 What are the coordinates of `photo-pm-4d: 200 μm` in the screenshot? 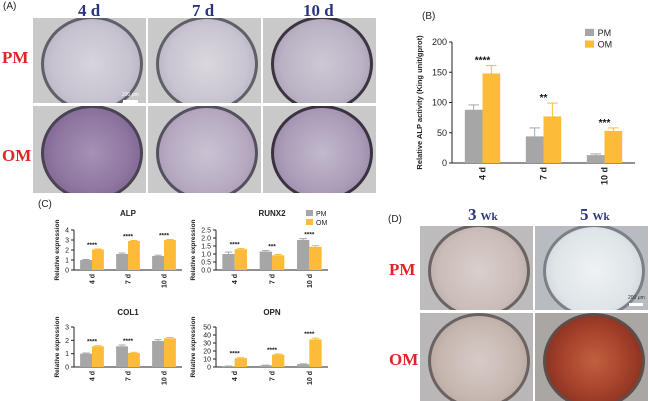 It's located at (89, 60).